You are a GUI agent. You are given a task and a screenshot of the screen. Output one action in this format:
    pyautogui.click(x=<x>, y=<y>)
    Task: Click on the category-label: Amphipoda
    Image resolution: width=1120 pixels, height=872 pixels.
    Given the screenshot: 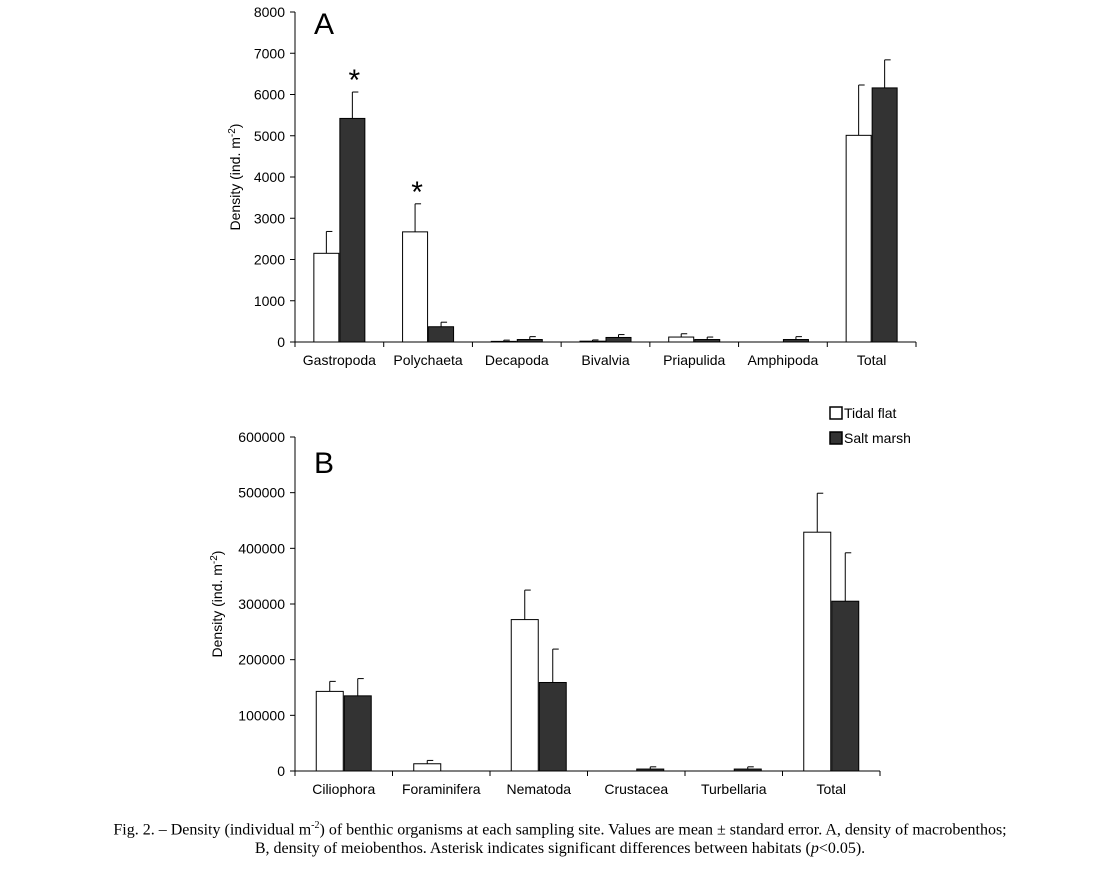 What is the action you would take?
    pyautogui.click(x=783, y=360)
    